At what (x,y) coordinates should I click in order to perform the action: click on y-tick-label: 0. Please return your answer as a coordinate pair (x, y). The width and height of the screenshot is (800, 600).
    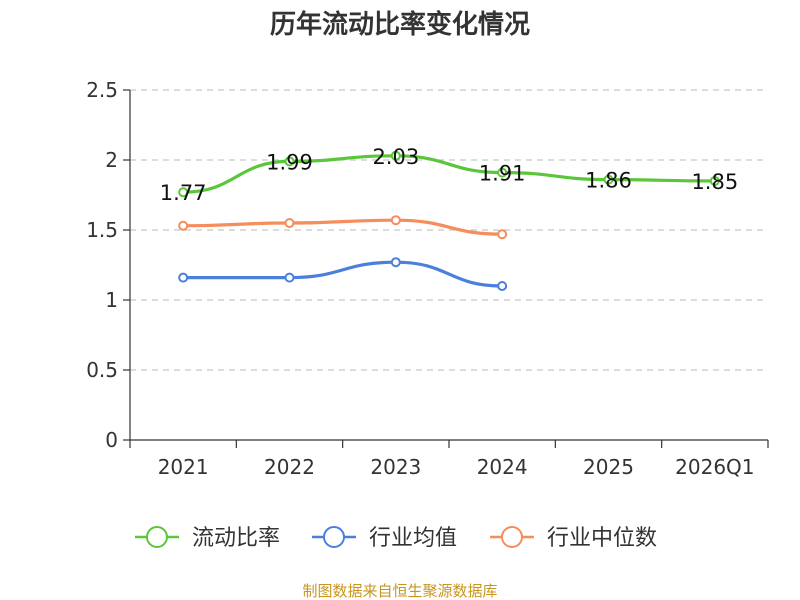
    Looking at the image, I should click on (111, 440).